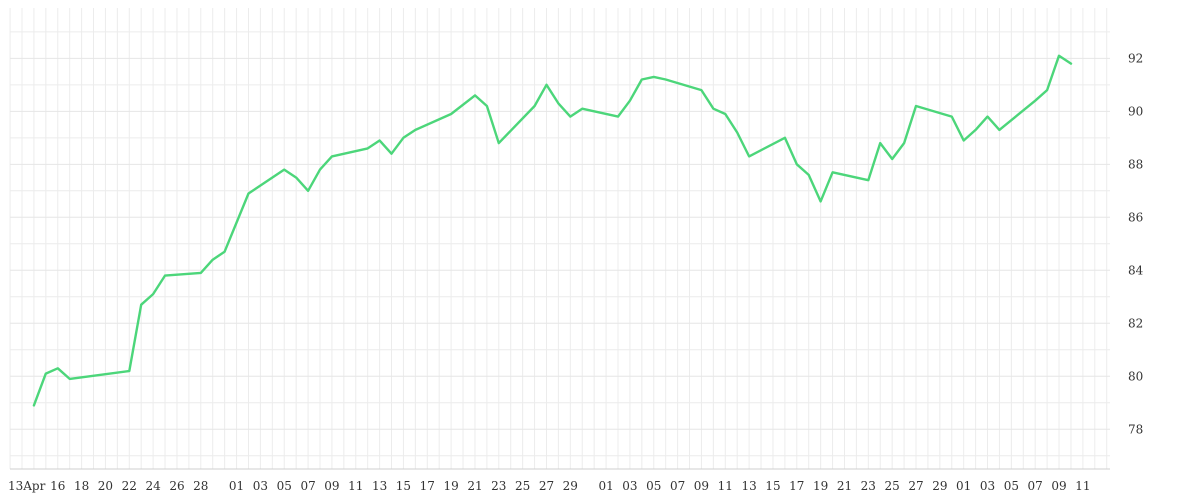 The height and width of the screenshot is (500, 1200). What do you see at coordinates (105, 486) in the screenshot?
I see `x-tick-label: 20` at bounding box center [105, 486].